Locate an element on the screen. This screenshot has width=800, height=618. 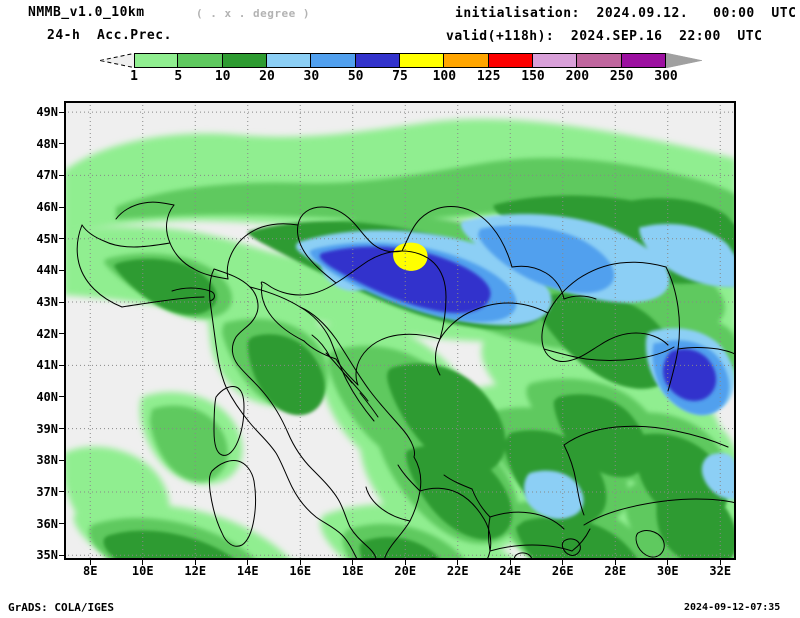
lat-tick-label: 35N is located at coordinates (47, 555).